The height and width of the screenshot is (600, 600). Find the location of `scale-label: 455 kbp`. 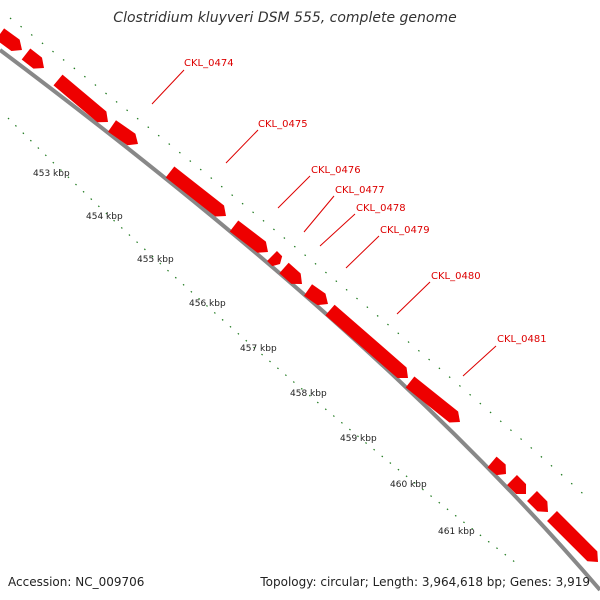

scale-label: 455 kbp is located at coordinates (155, 260).